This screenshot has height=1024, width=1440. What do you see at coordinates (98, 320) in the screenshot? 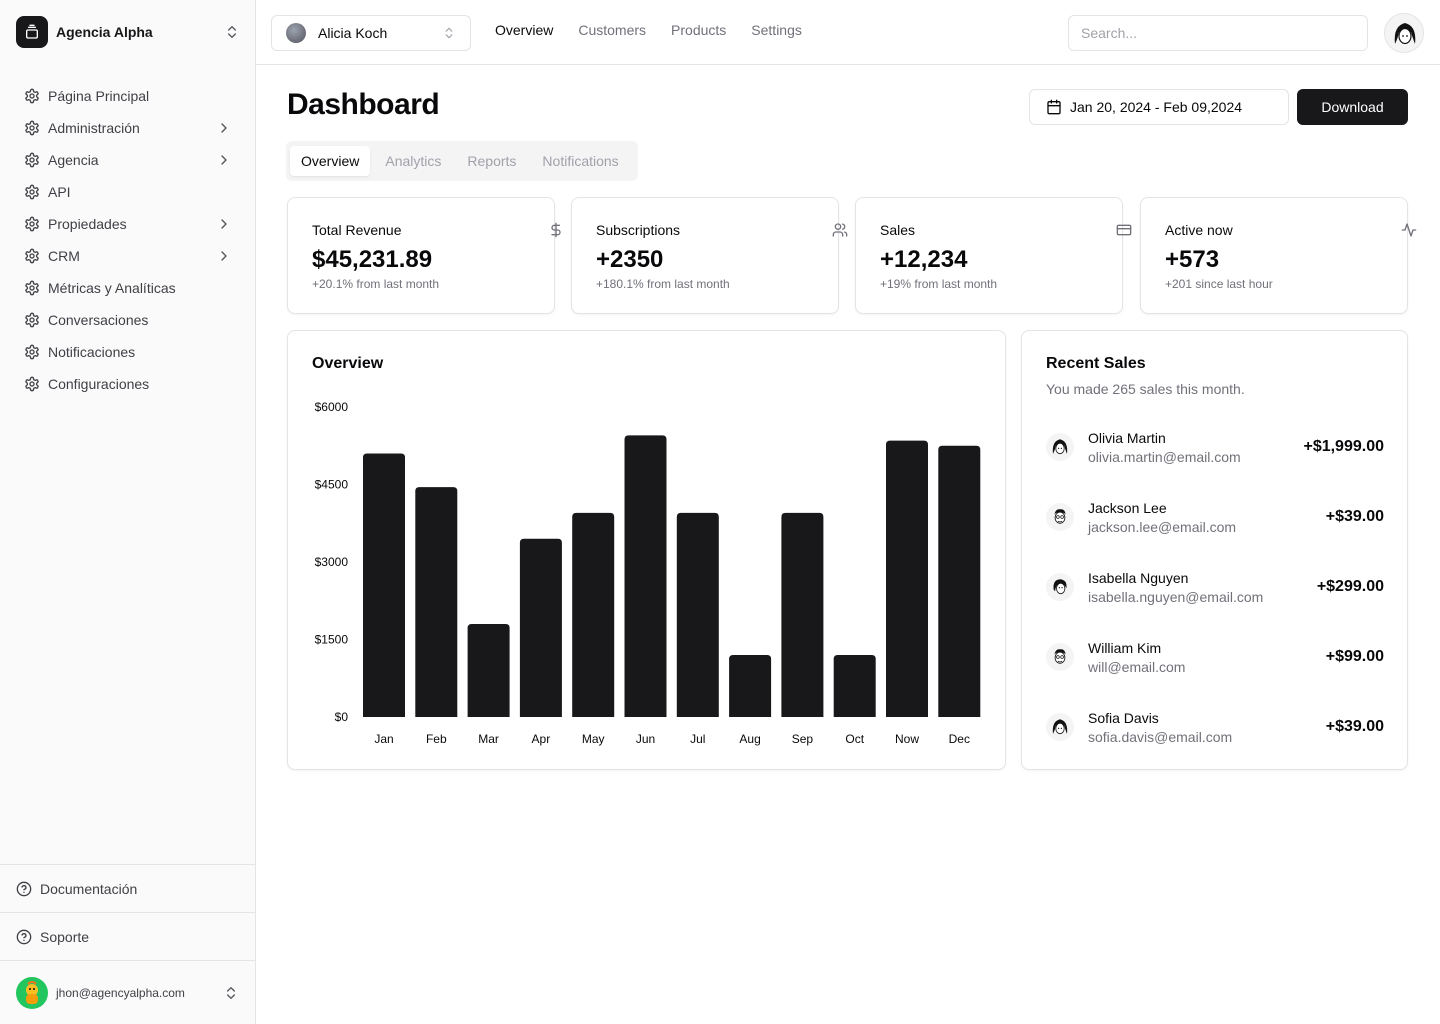
I see `sidebar-item-label: Conversaciones` at bounding box center [98, 320].